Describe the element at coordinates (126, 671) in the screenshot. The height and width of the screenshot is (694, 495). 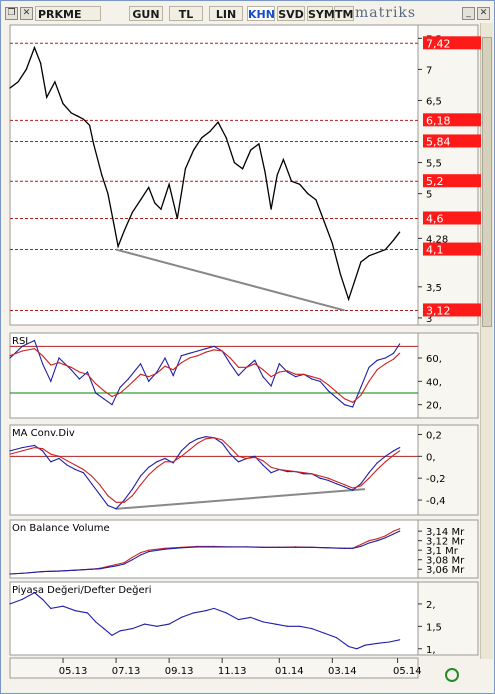
I see `x-tick-label: 07.13` at that location.